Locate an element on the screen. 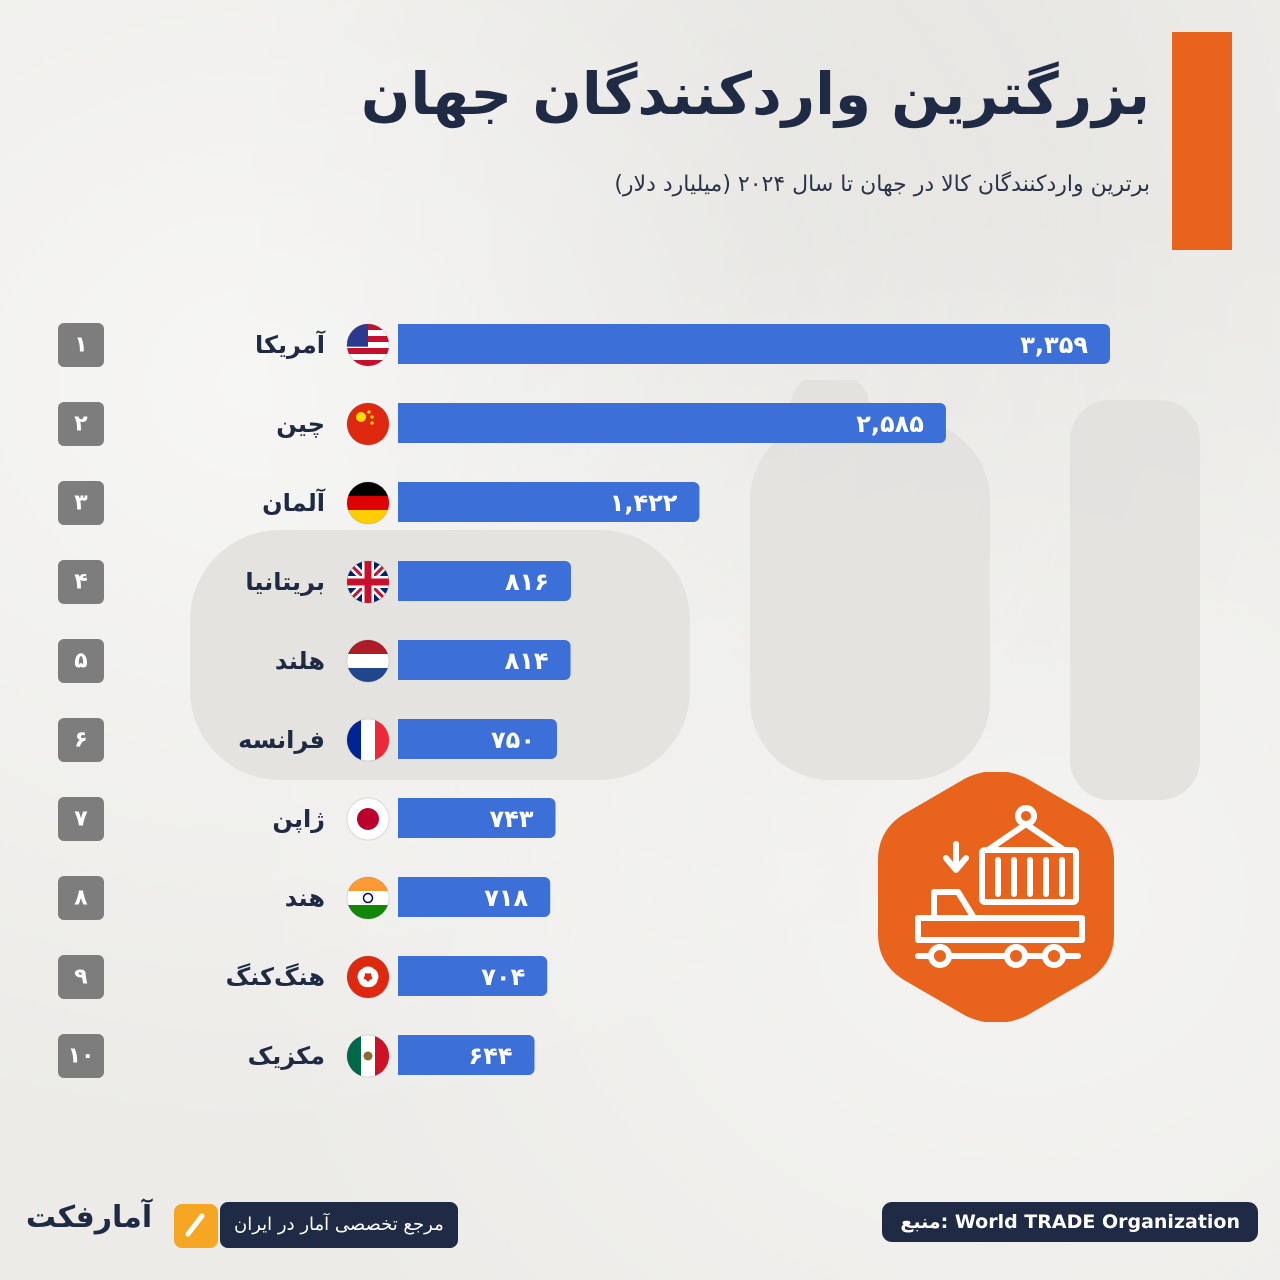 The width and height of the screenshot is (1280, 1280). country-label: بریتانیا is located at coordinates (285, 582).